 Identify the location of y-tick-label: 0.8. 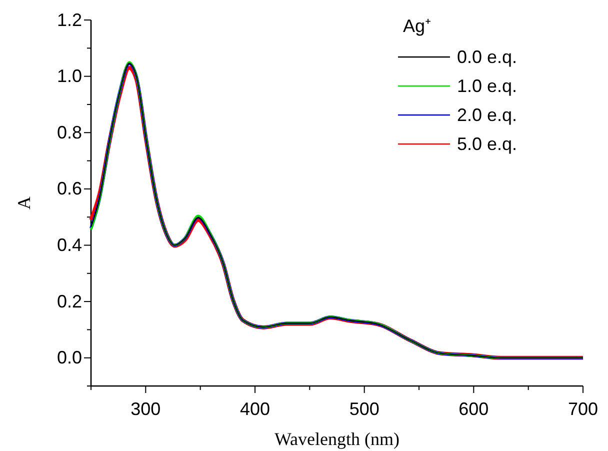
(69, 132).